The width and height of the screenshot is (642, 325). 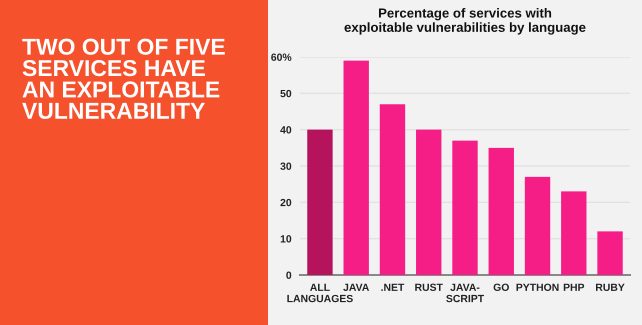 What do you see at coordinates (537, 287) in the screenshot?
I see `x-tick-label: PYTHON` at bounding box center [537, 287].